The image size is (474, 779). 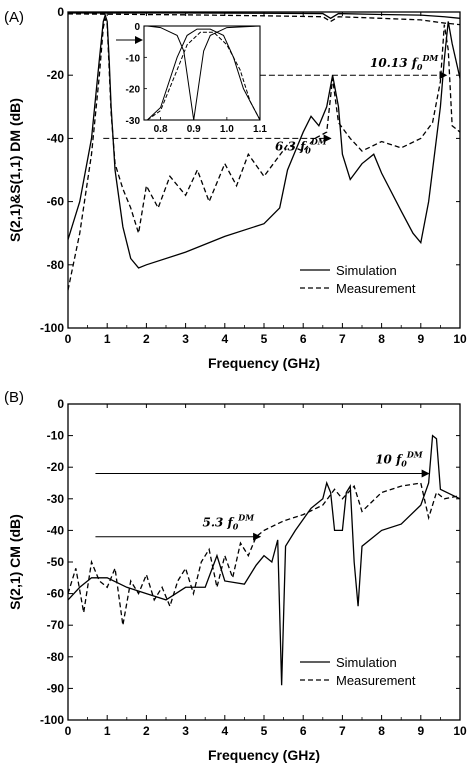 What do you see at coordinates (227, 129) in the screenshot?
I see `inset-x-tick-label: 1.0` at bounding box center [227, 129].